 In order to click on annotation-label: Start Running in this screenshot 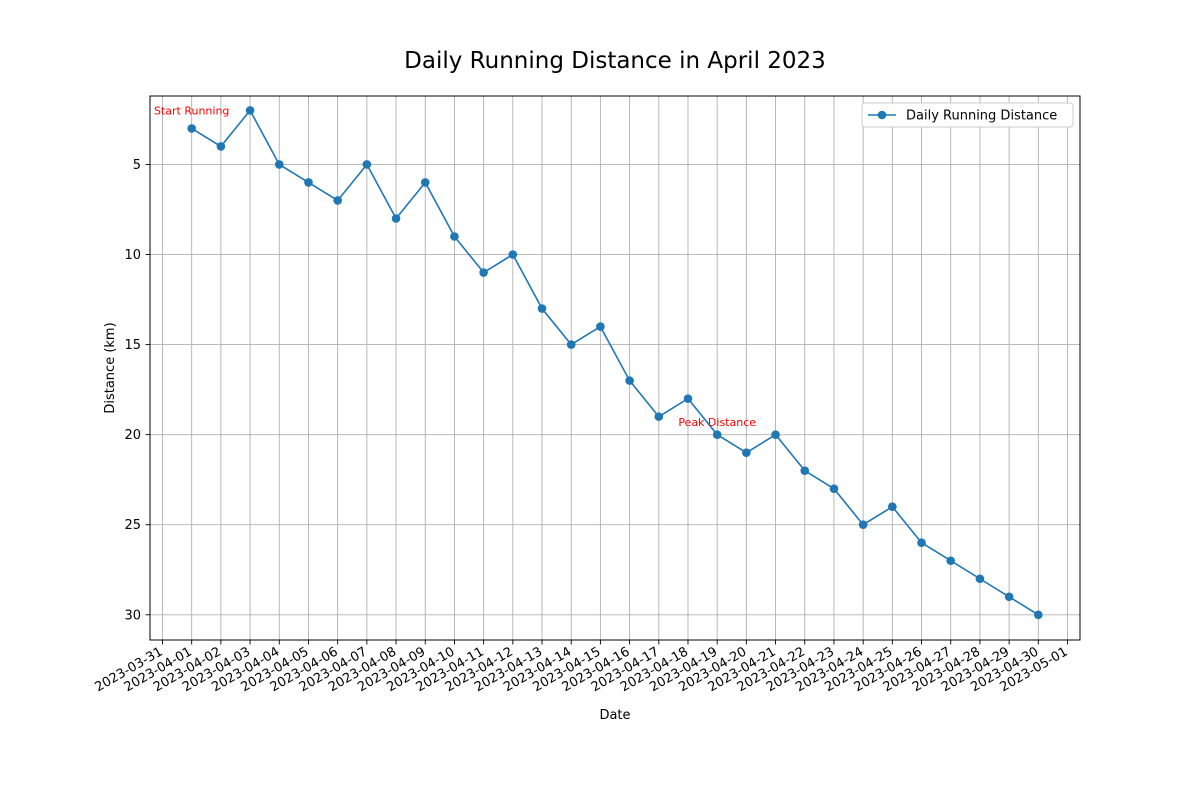, I will do `click(191, 110)`.